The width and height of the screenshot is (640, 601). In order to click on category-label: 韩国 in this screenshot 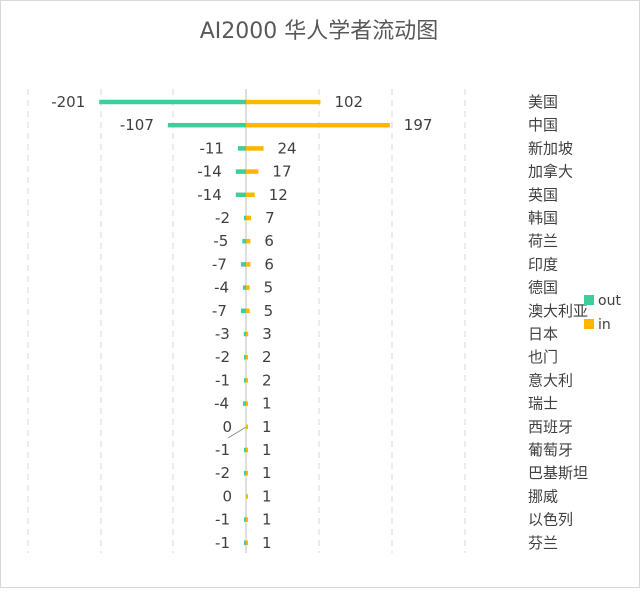, I will do `click(543, 218)`.